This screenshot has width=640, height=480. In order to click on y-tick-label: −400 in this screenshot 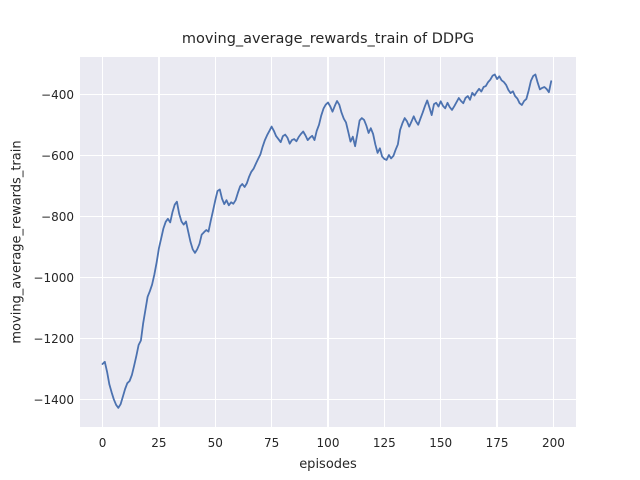, I will do `click(57, 94)`.